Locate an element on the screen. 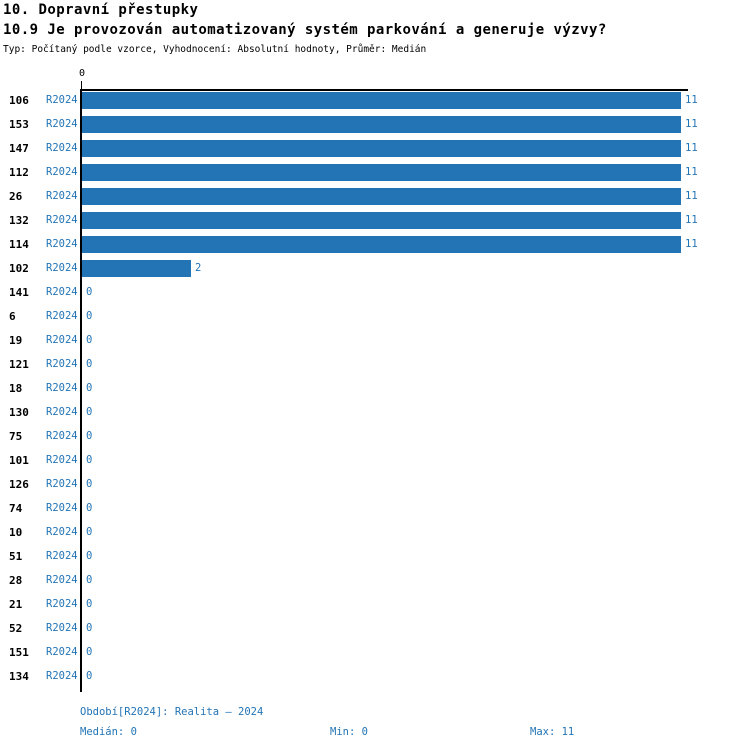 This screenshot has height=752, width=750. chart-row: 132 R2024 11 is located at coordinates (375, 220).